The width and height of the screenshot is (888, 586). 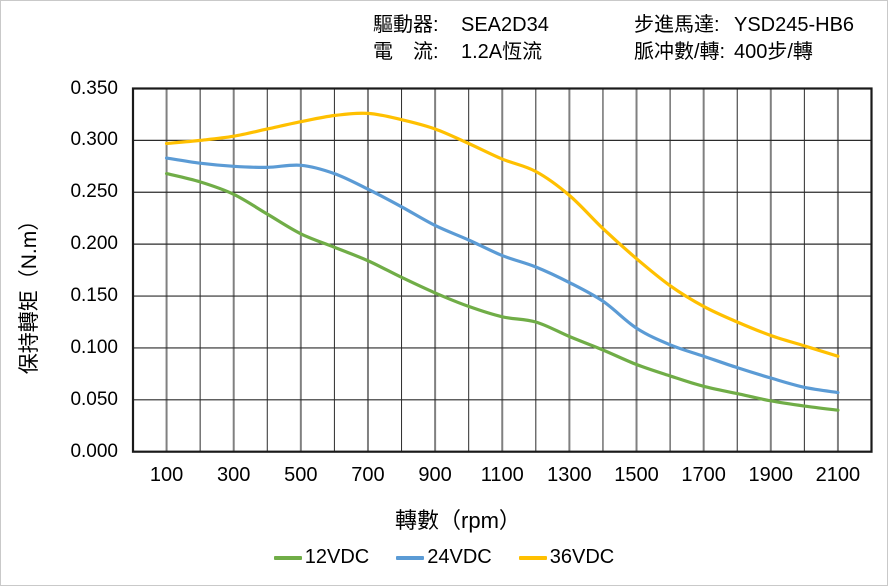 I want to click on x-tick-label: 1500, so click(x=636, y=475).